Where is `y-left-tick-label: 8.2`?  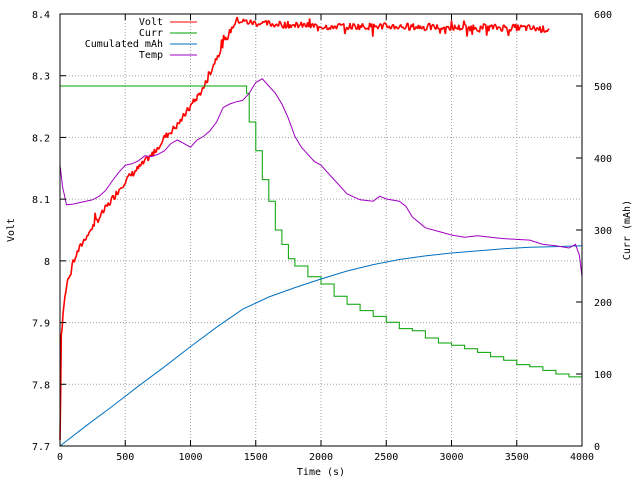 y-left-tick-label: 8.2 is located at coordinates (41, 138).